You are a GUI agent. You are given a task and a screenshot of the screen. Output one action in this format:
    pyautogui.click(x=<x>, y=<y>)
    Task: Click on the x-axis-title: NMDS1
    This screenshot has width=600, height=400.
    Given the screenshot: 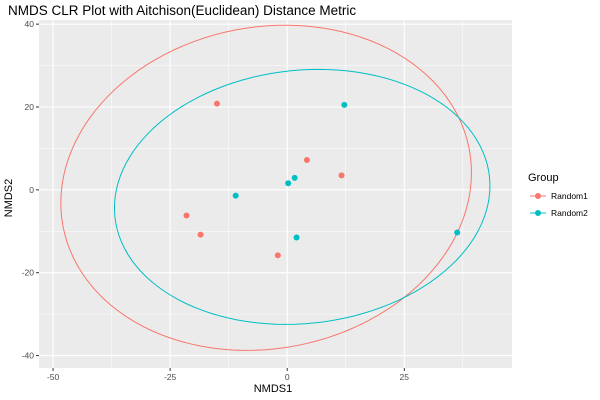 What is the action you would take?
    pyautogui.click(x=273, y=389)
    